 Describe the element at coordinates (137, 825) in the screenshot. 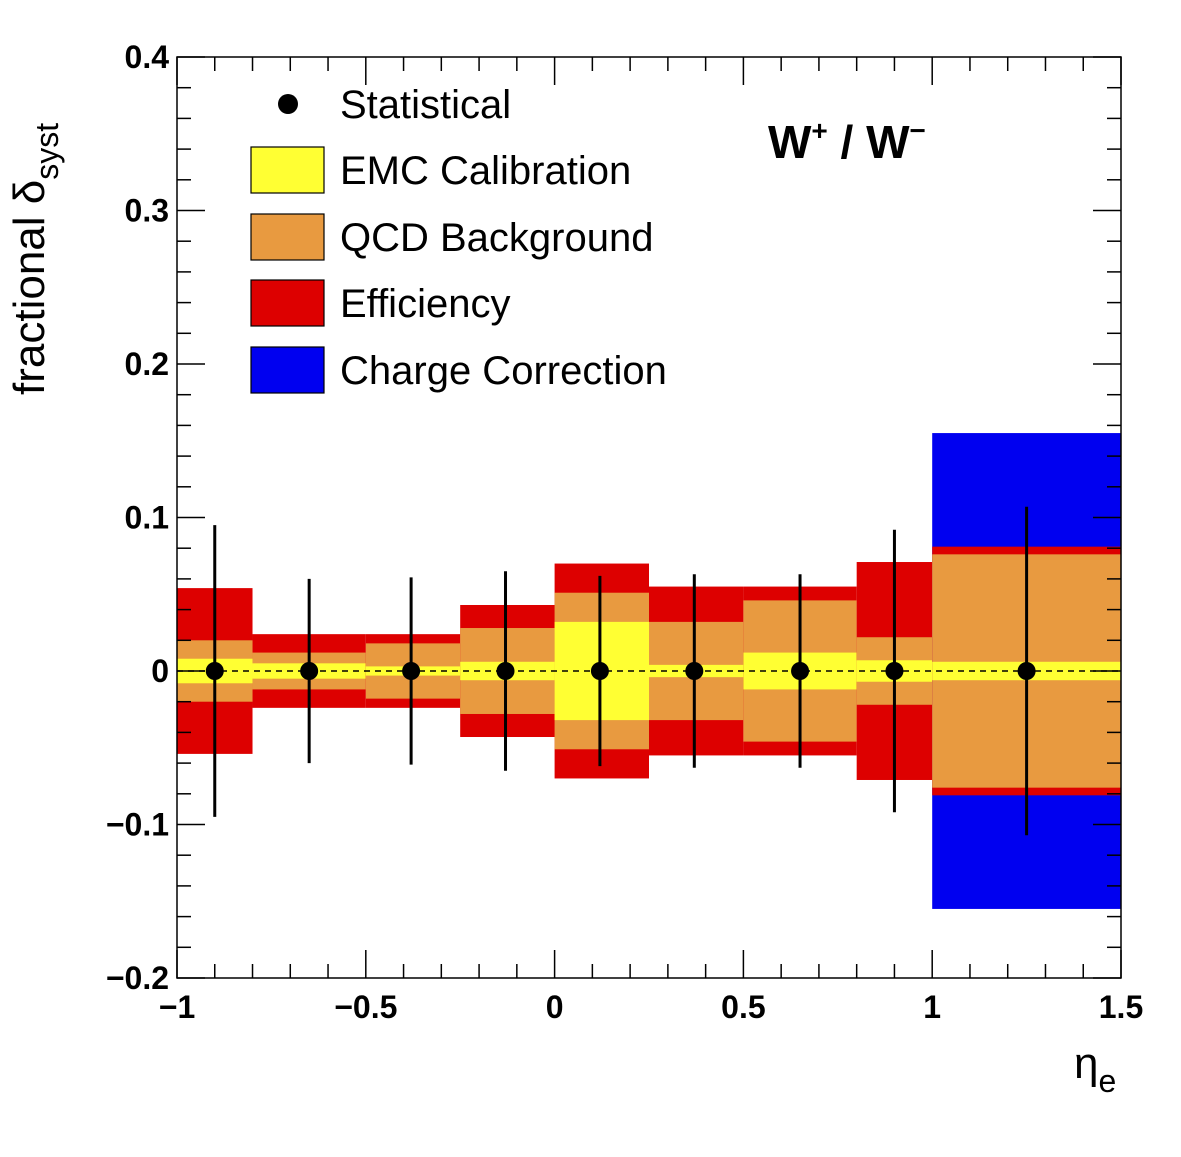

I see `y-tick-label-2: −0.1` at that location.